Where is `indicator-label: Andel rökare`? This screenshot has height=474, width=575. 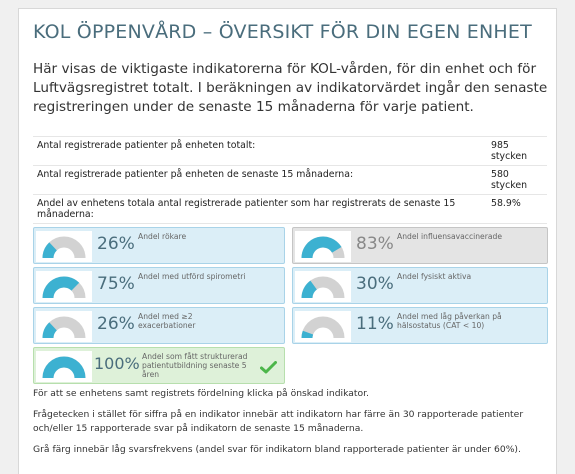 indicator-label: Andel rökare is located at coordinates (162, 236).